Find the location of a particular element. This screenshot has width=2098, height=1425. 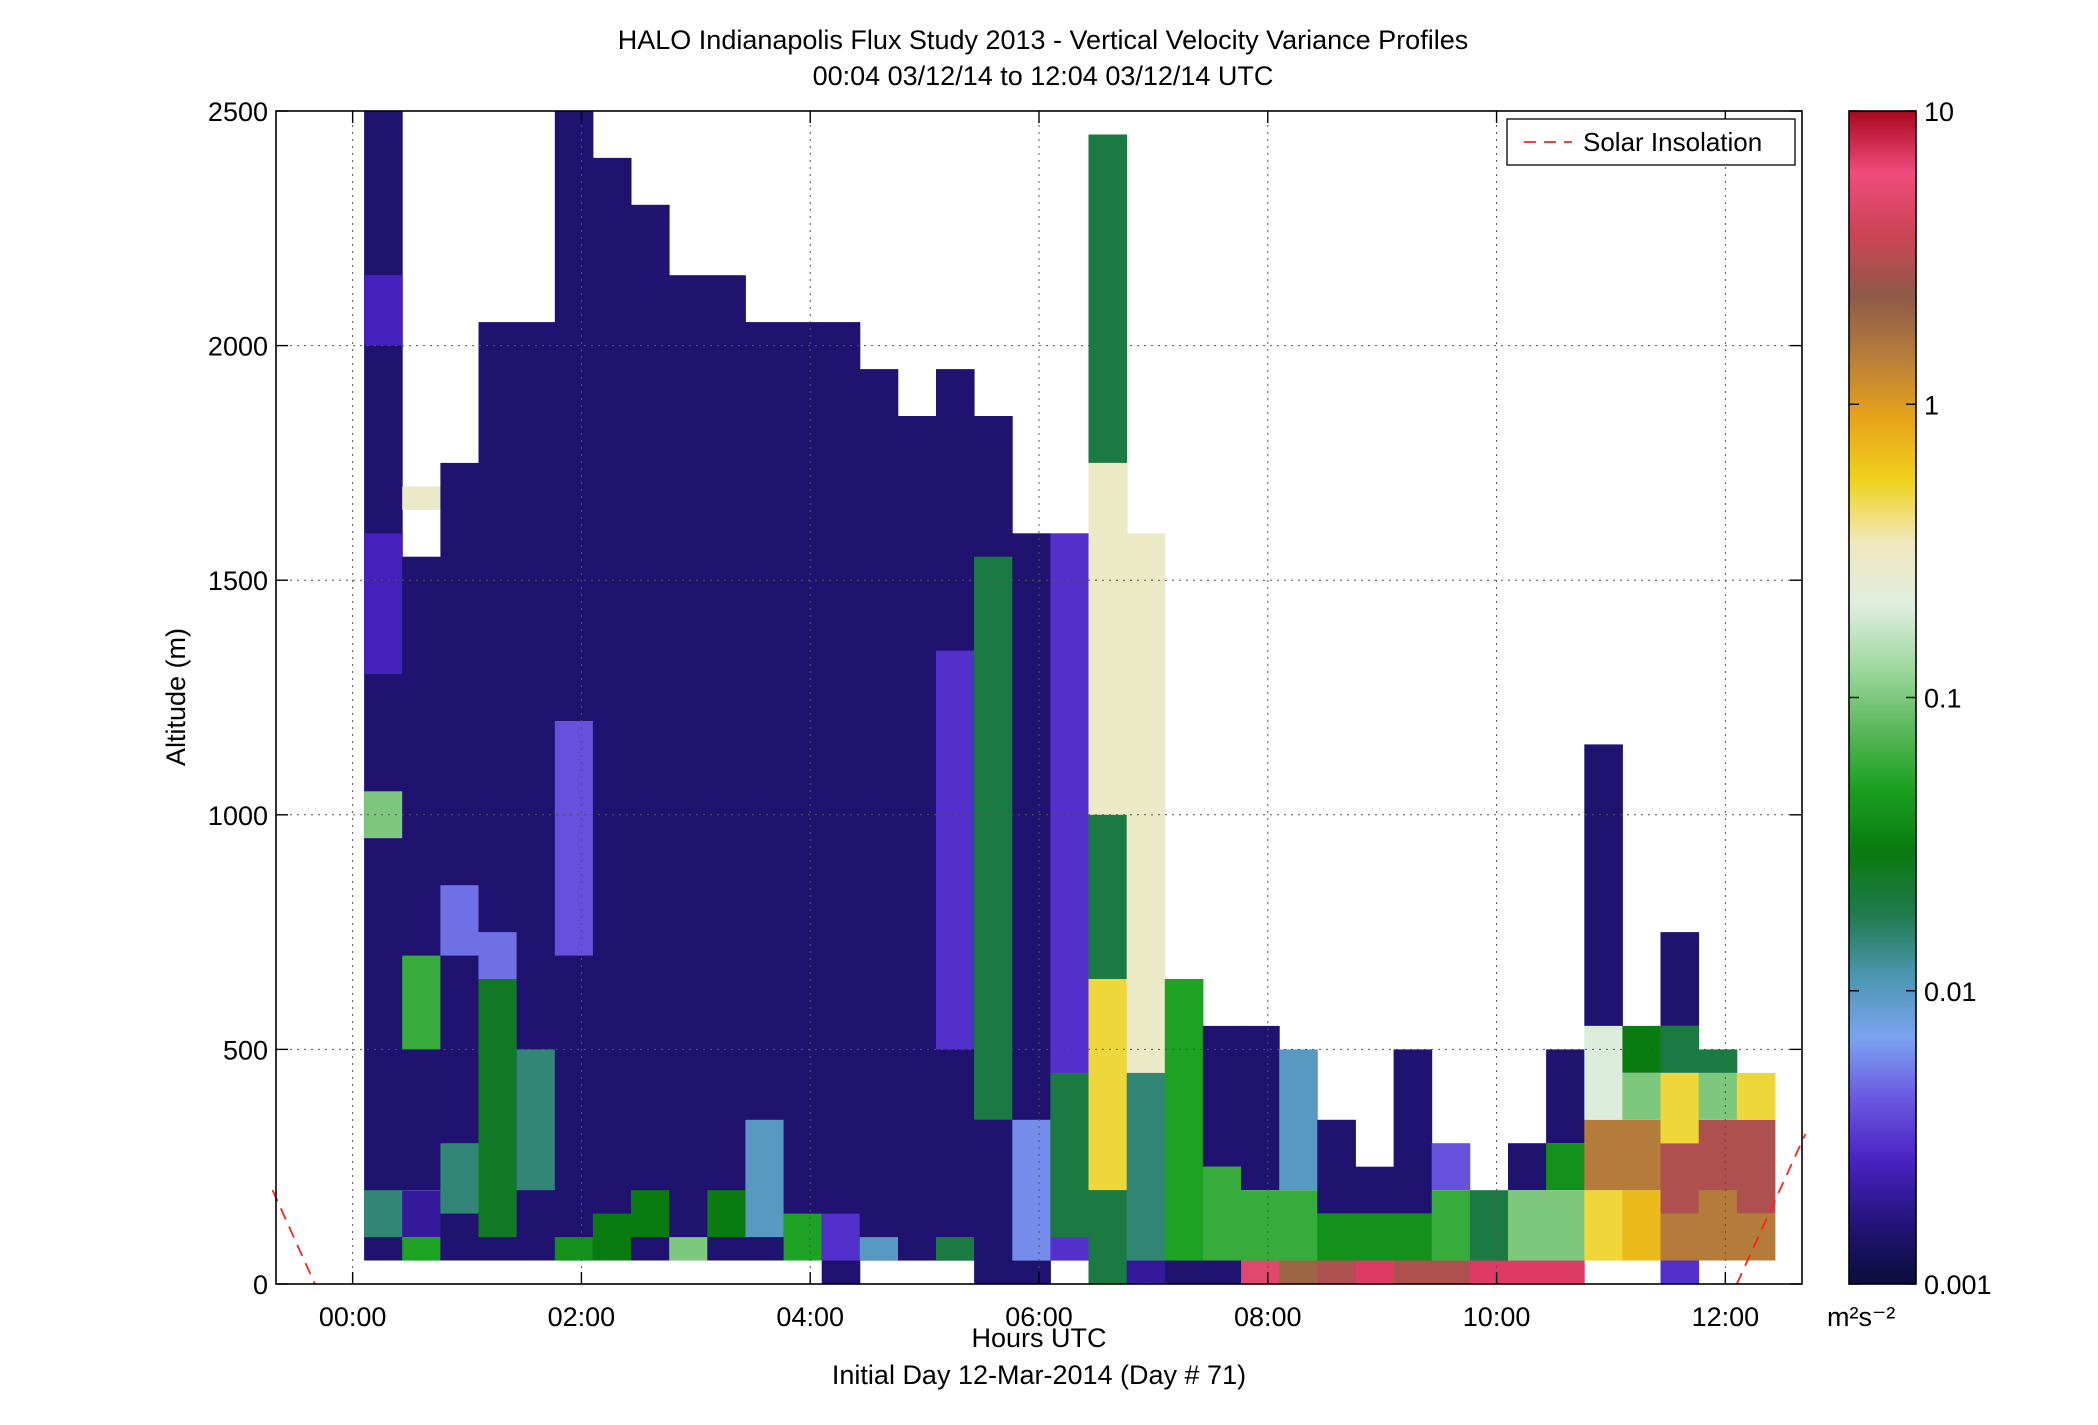

y-tick-label: 1500 is located at coordinates (238, 581).